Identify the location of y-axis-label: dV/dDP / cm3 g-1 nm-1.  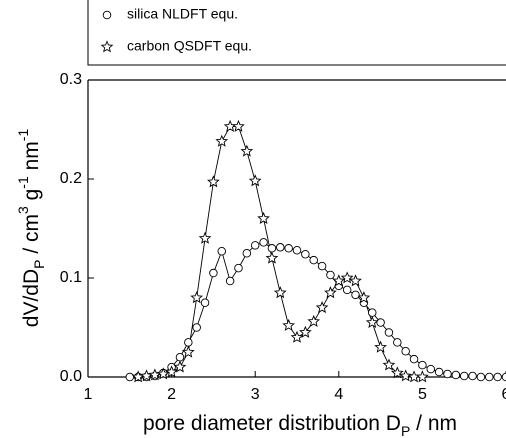
(31, 228).